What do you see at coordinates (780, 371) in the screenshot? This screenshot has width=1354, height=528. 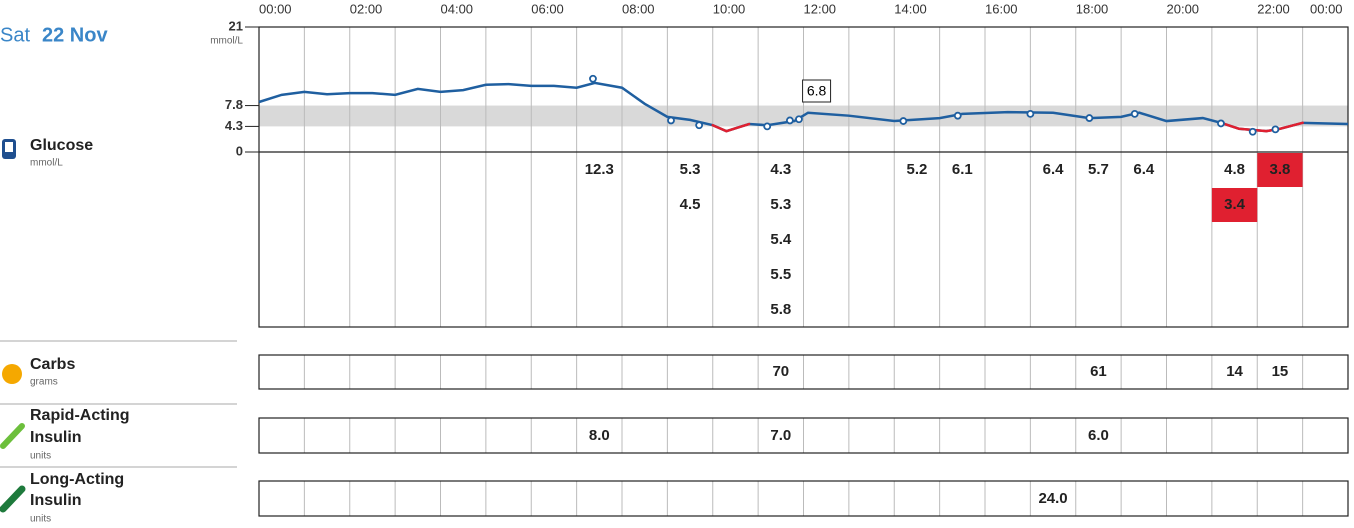 I see `carbs-value: 70` at bounding box center [780, 371].